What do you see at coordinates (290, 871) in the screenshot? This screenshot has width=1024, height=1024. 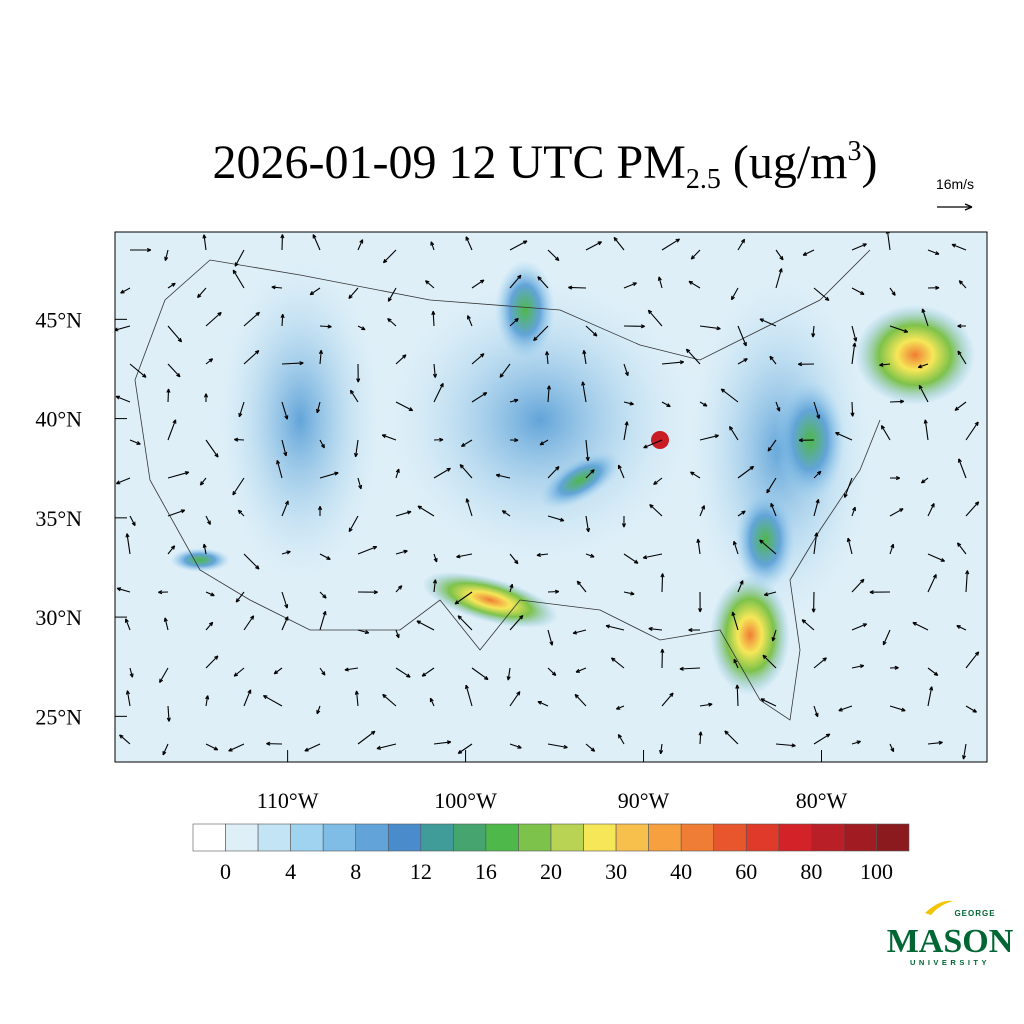 I see `colorbar-label: 4` at bounding box center [290, 871].